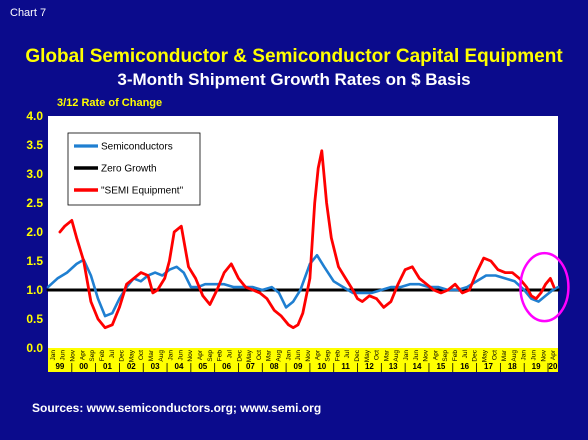 The width and height of the screenshot is (588, 440). Describe the element at coordinates (440, 366) in the screenshot. I see `x-year-tick-label: 15` at that location.